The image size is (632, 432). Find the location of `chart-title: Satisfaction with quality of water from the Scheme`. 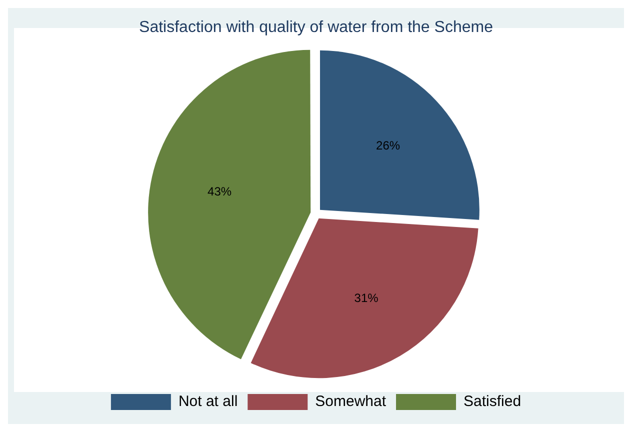

chart-title: Satisfaction with quality of water from the Scheme is located at coordinates (316, 27).